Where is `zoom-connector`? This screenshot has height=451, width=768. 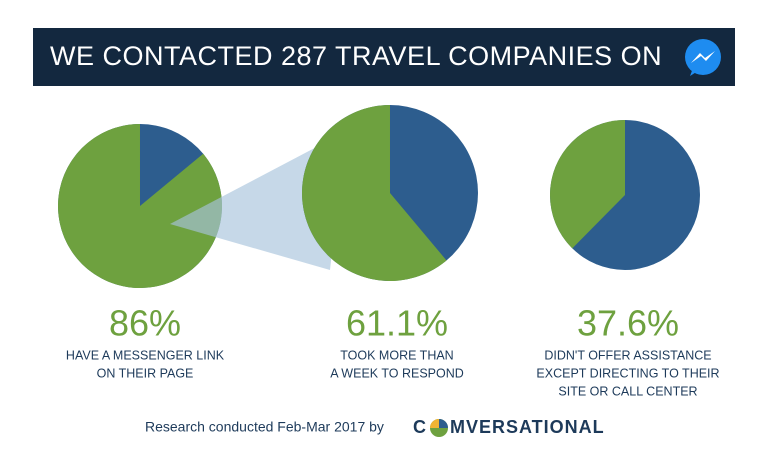 zoom-connector is located at coordinates (257, 201).